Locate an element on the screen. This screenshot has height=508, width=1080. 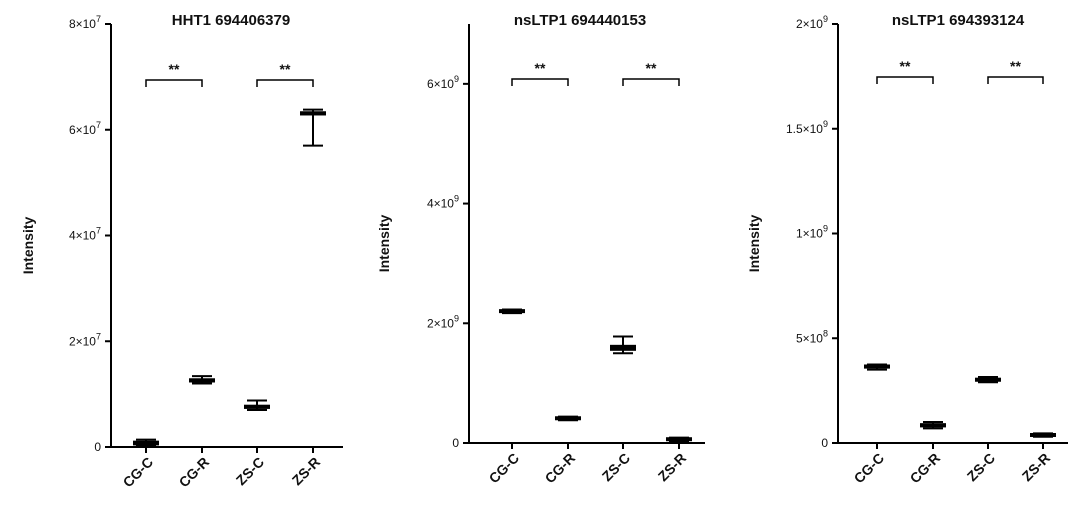
y-tick-label: 6×10⁷ is located at coordinates (85, 128).